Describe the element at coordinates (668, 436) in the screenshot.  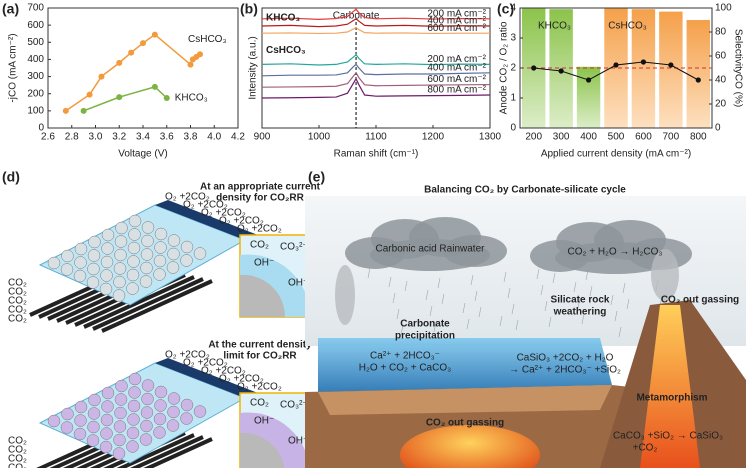
I see `metamorphism-reaction: CaCO₃ +SiO₂ → CaSiO₃` at that location.